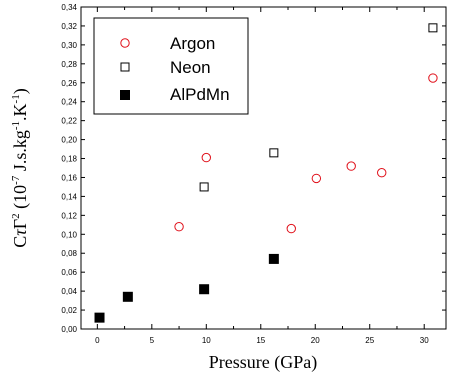 Image resolution: width=459 pixels, height=376 pixels. Describe the element at coordinates (192, 43) in the screenshot. I see `legend-label-argon: Argon` at that location.